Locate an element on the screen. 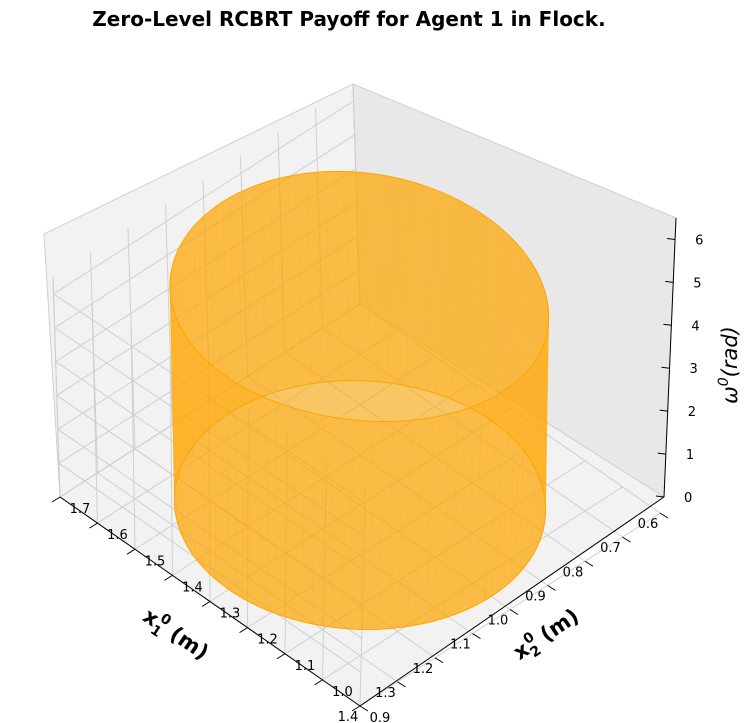  y-axis-line is located at coordinates (512, 601).